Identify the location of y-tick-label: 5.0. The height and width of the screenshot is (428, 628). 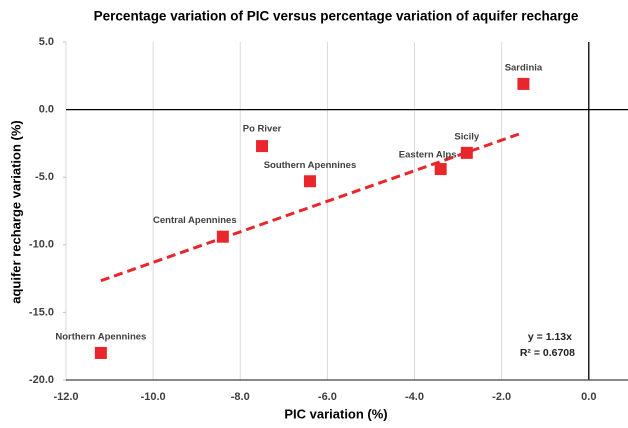
(46, 42).